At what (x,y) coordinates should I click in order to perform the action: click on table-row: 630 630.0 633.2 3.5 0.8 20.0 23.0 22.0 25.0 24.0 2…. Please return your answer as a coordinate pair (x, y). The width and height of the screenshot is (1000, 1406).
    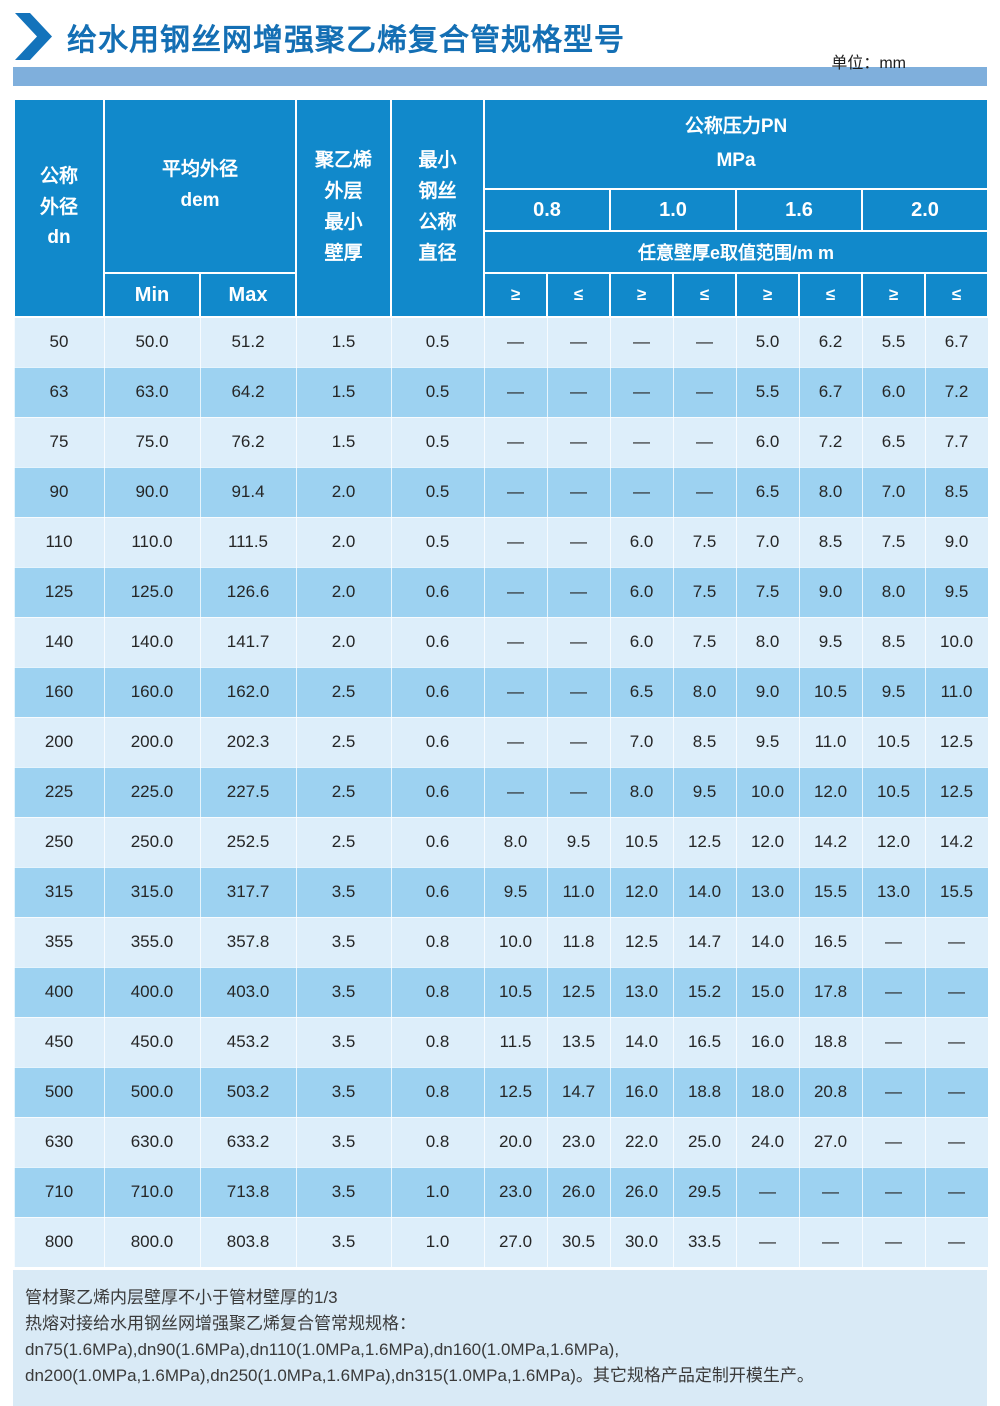
    Looking at the image, I should click on (501, 1142).